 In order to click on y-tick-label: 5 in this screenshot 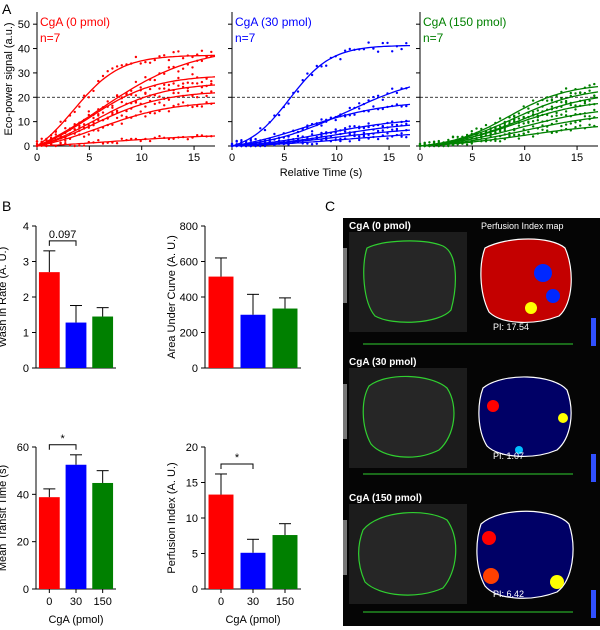, I will do `click(195, 555)`.